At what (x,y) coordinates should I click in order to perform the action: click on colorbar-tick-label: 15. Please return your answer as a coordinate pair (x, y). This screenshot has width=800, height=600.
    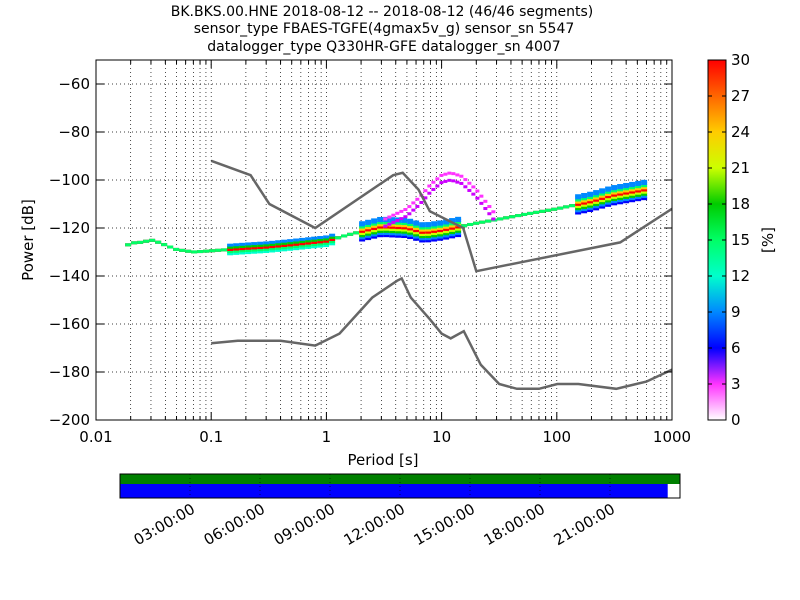
    Looking at the image, I should click on (740, 240).